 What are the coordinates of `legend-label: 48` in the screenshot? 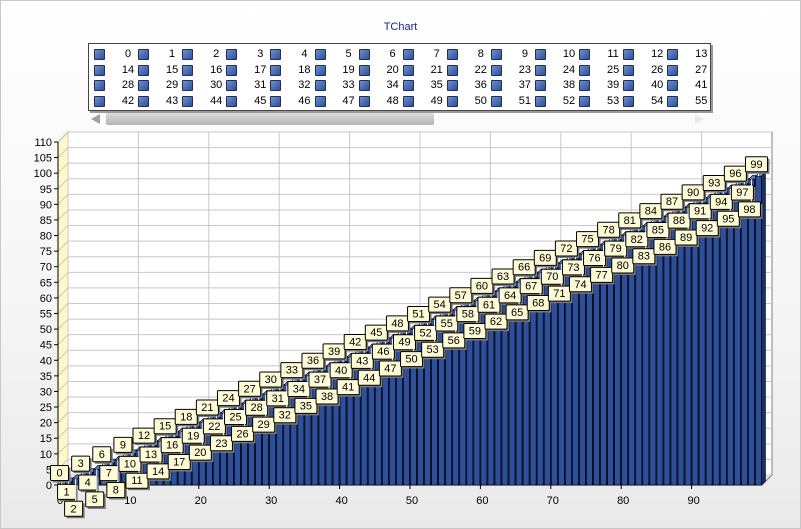 It's located at (392, 100).